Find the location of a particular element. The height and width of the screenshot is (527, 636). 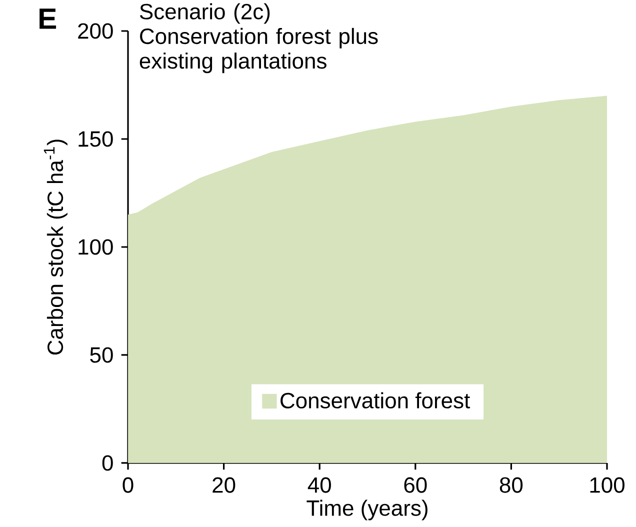

x-tick-label: 80 is located at coordinates (511, 485).